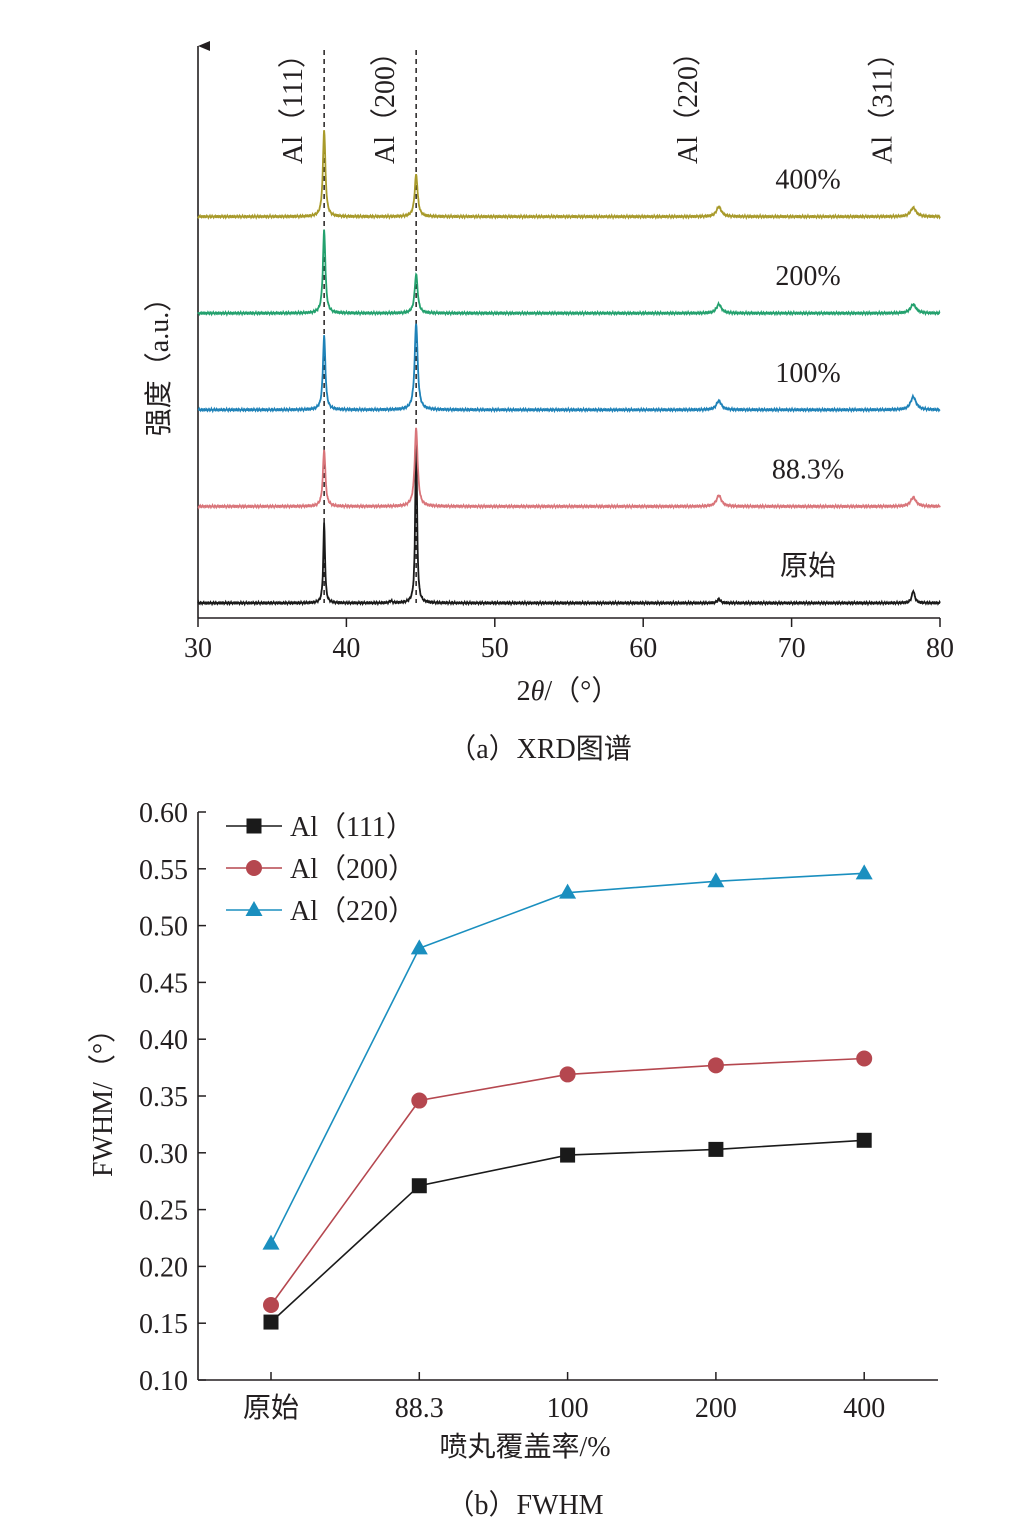 This screenshot has width=1029, height=1540. What do you see at coordinates (882, 101) in the screenshot?
I see `xrd-peak-label: Al（311）` at bounding box center [882, 101].